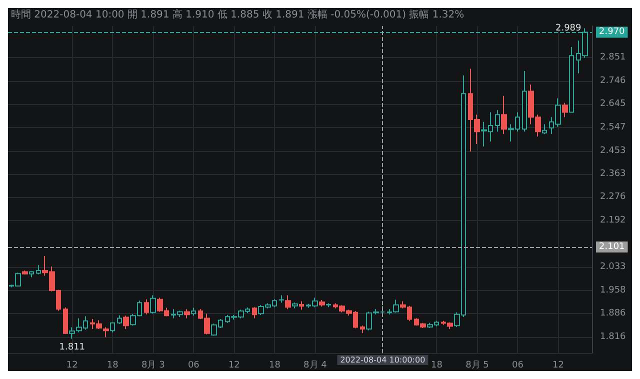  I want to click on text: 時間 2022-08-04 10:00 開 1.891 高 1.910 低 1.885 收 1.891 漲幅 -0.05%(-0.001) 振幅 1.32%, so click(237, 14).